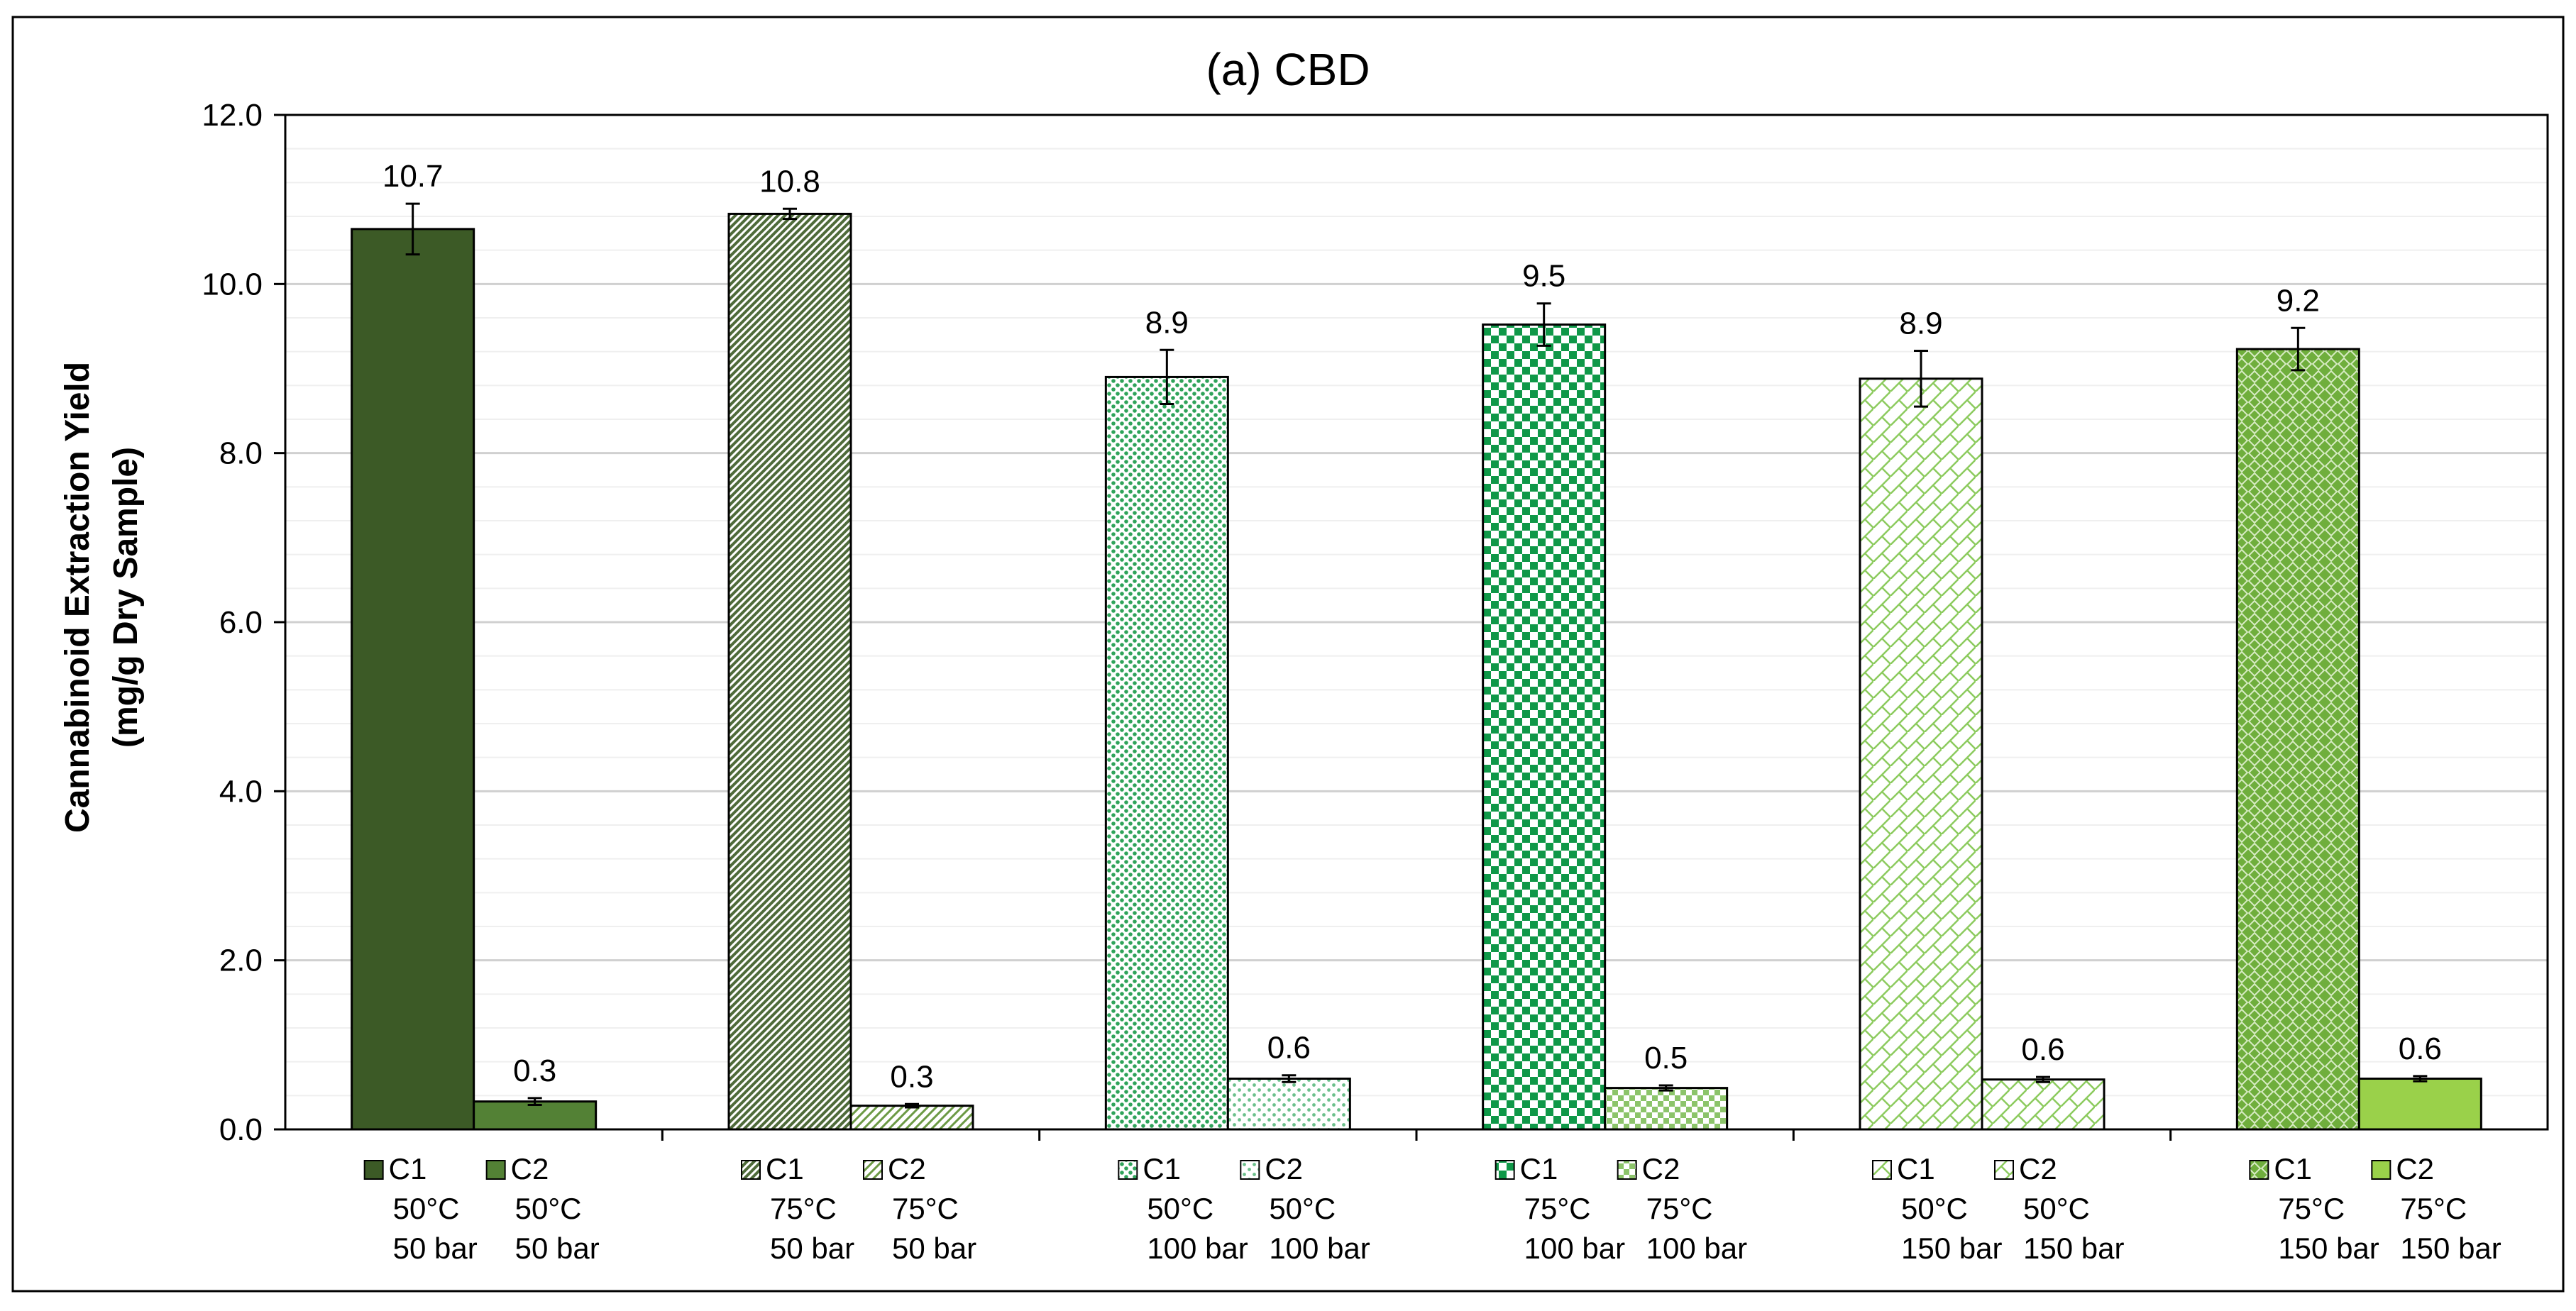 Image resolution: width=2576 pixels, height=1311 pixels. I want to click on y-tick-label: 10.0, so click(232, 284).